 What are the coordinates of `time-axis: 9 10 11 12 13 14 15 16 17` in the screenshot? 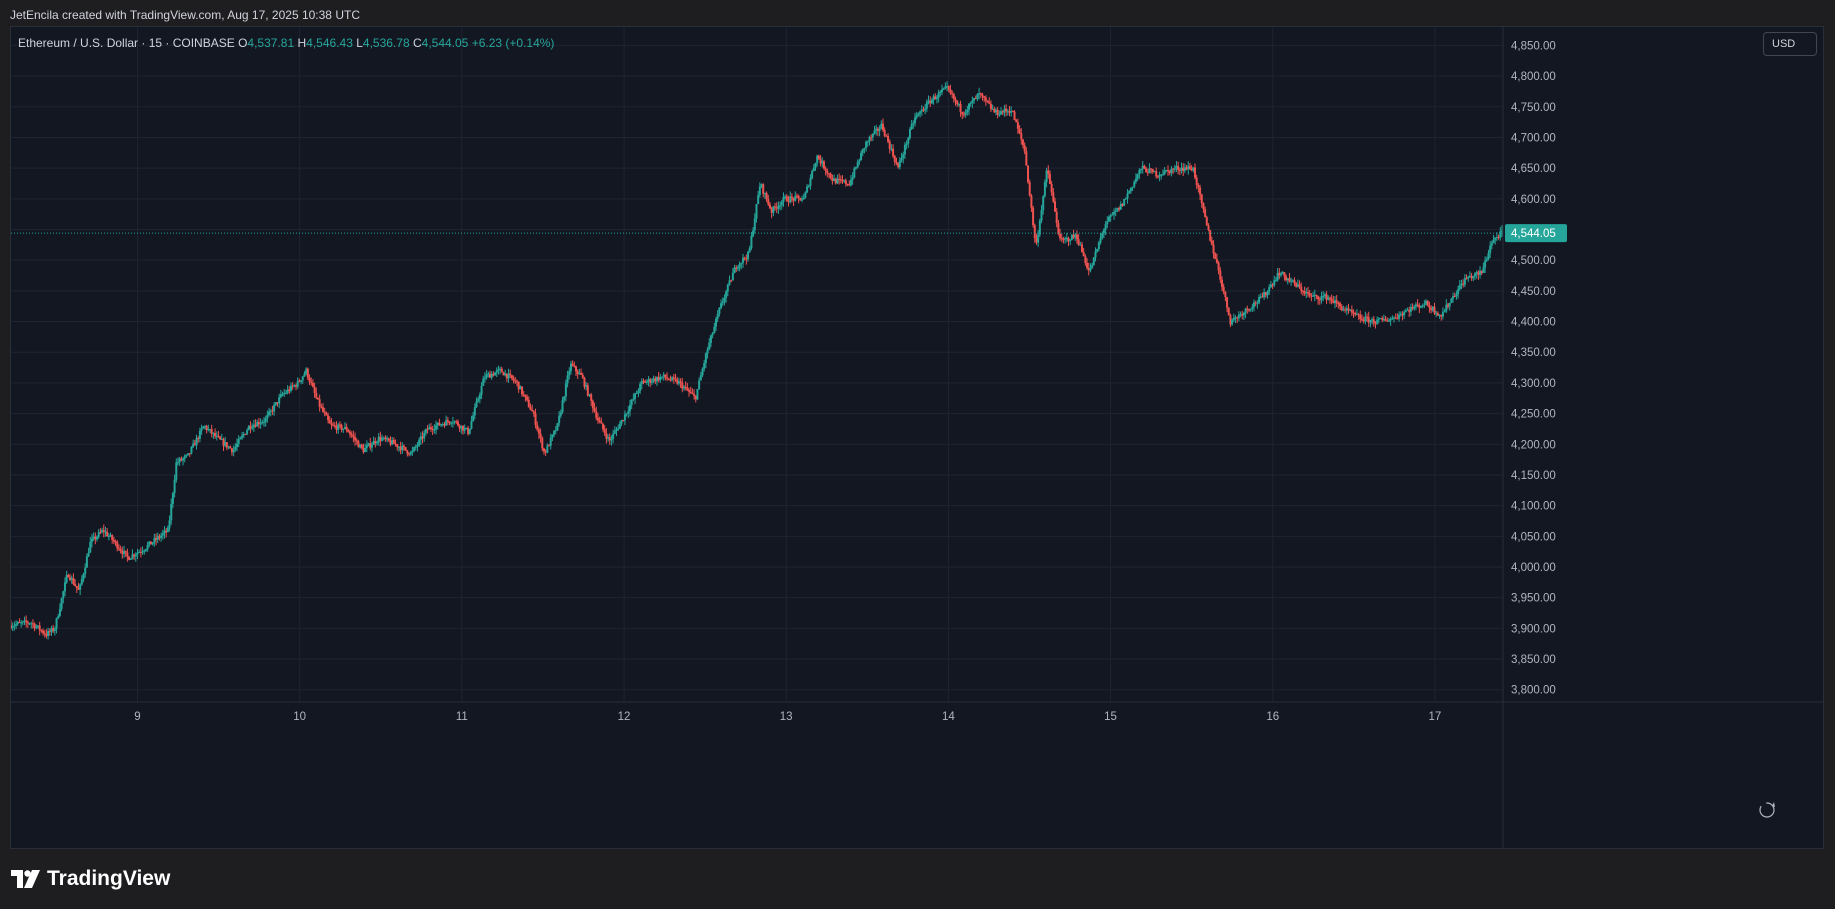 It's located at (787, 717).